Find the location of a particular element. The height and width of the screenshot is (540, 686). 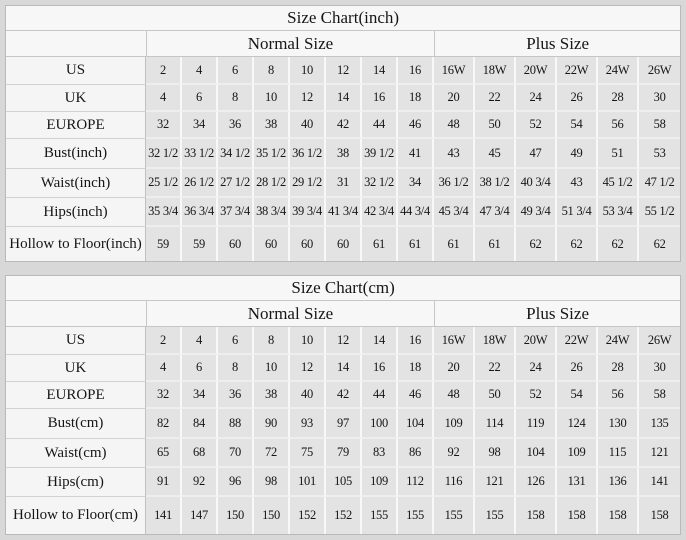

size-value-cell: 38 1/2 is located at coordinates (495, 183).